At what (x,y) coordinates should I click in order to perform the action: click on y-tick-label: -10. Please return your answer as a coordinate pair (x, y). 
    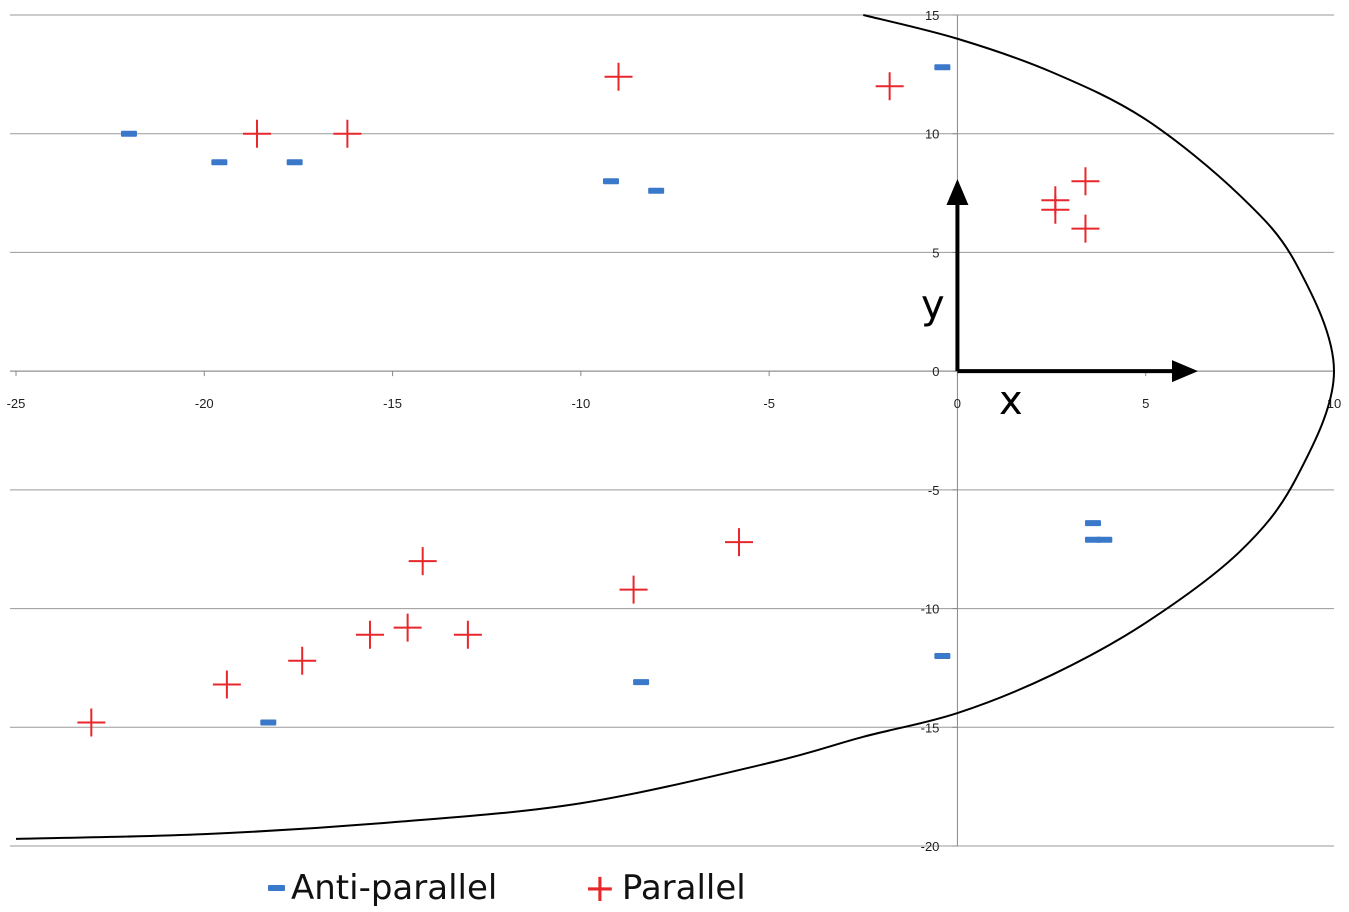
    Looking at the image, I should click on (930, 609).